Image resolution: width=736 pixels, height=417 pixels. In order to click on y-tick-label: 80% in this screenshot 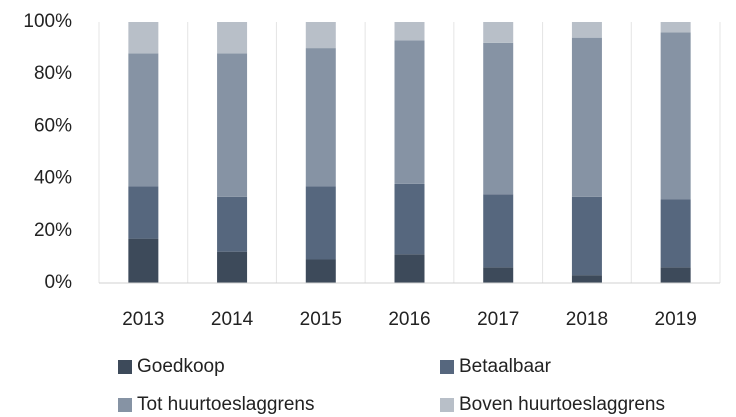, I will do `click(53, 73)`.